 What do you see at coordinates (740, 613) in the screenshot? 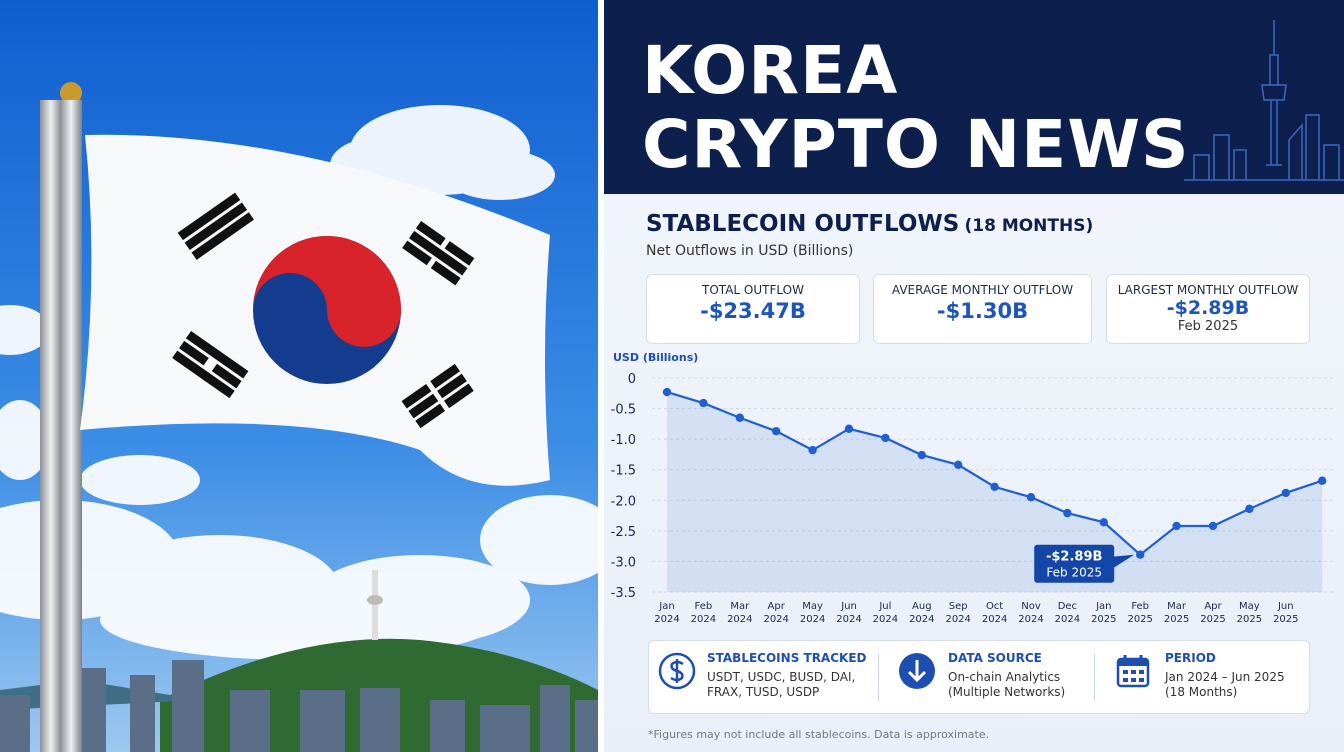
I see `x-tick-label: Mar 2024` at bounding box center [740, 613].